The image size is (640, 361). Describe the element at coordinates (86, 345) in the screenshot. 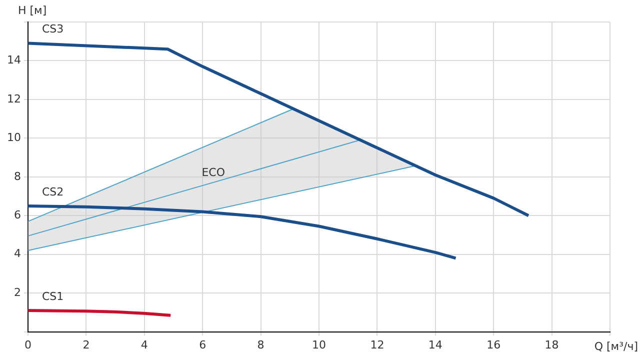

I see `x-tick-label: 2` at that location.